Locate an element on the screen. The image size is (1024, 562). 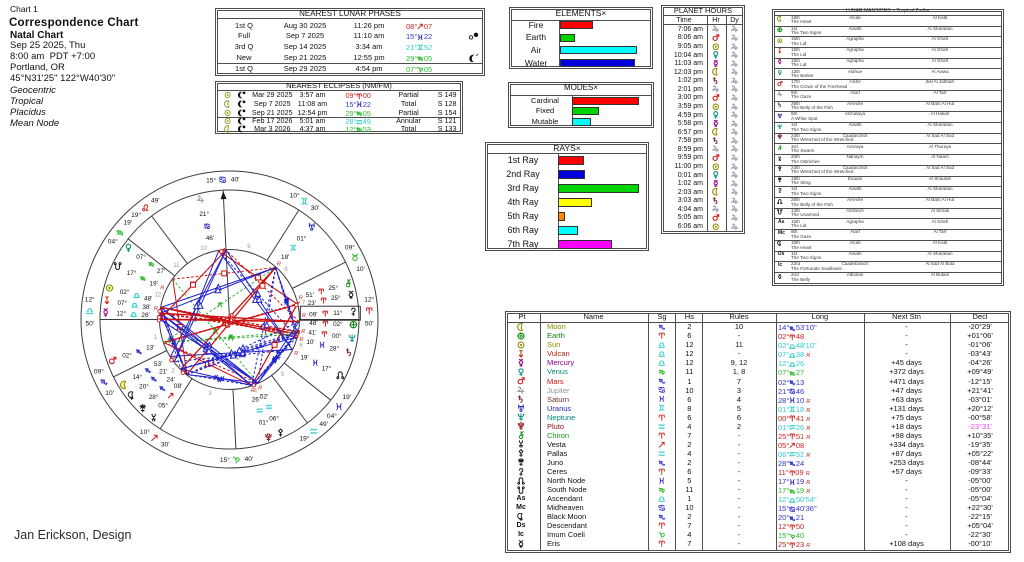
svg-text: 38' is located at coordinates (146, 307).